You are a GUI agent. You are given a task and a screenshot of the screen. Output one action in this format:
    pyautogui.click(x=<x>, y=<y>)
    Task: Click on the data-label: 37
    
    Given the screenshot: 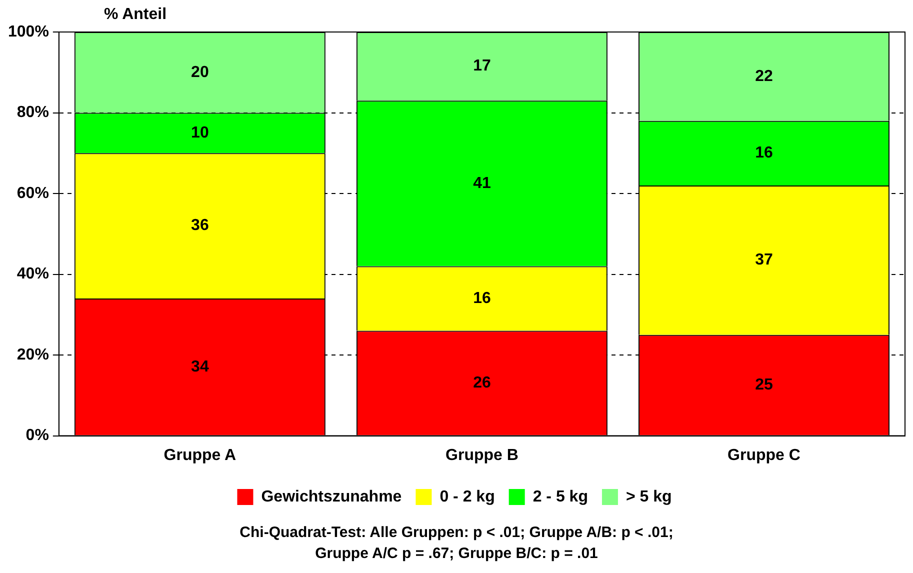 What is the action you would take?
    pyautogui.click(x=764, y=260)
    